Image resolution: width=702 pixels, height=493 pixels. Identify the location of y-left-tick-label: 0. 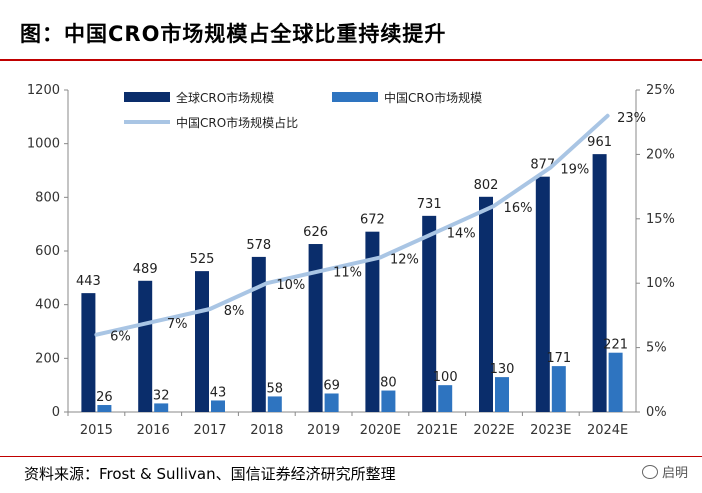
(56, 412).